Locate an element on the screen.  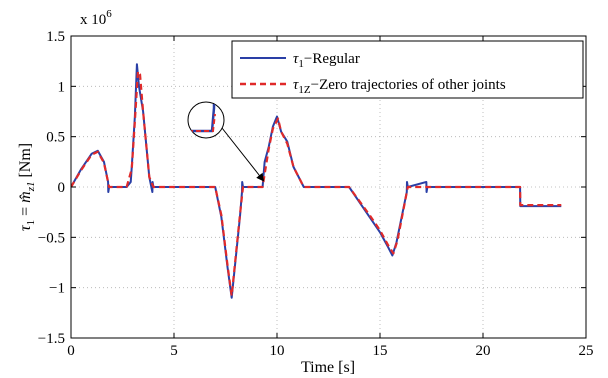
y-tick-label: 0 is located at coordinates (62, 188).